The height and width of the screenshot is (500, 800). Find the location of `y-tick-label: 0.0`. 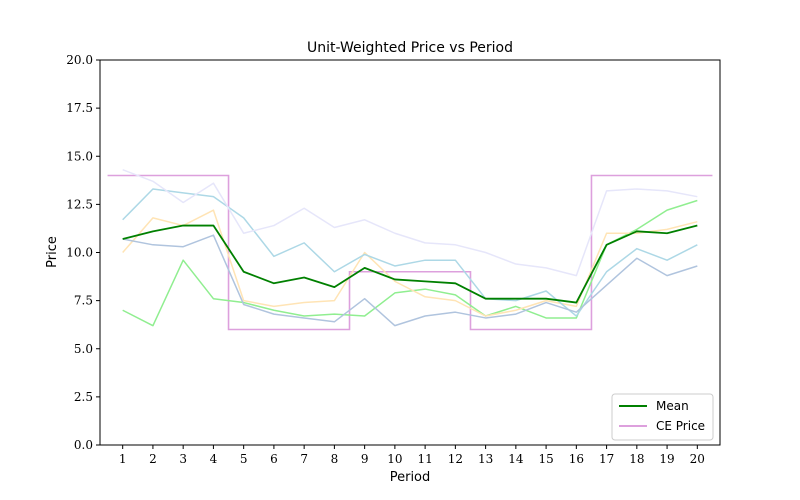

y-tick-label: 0.0 is located at coordinates (83, 445).